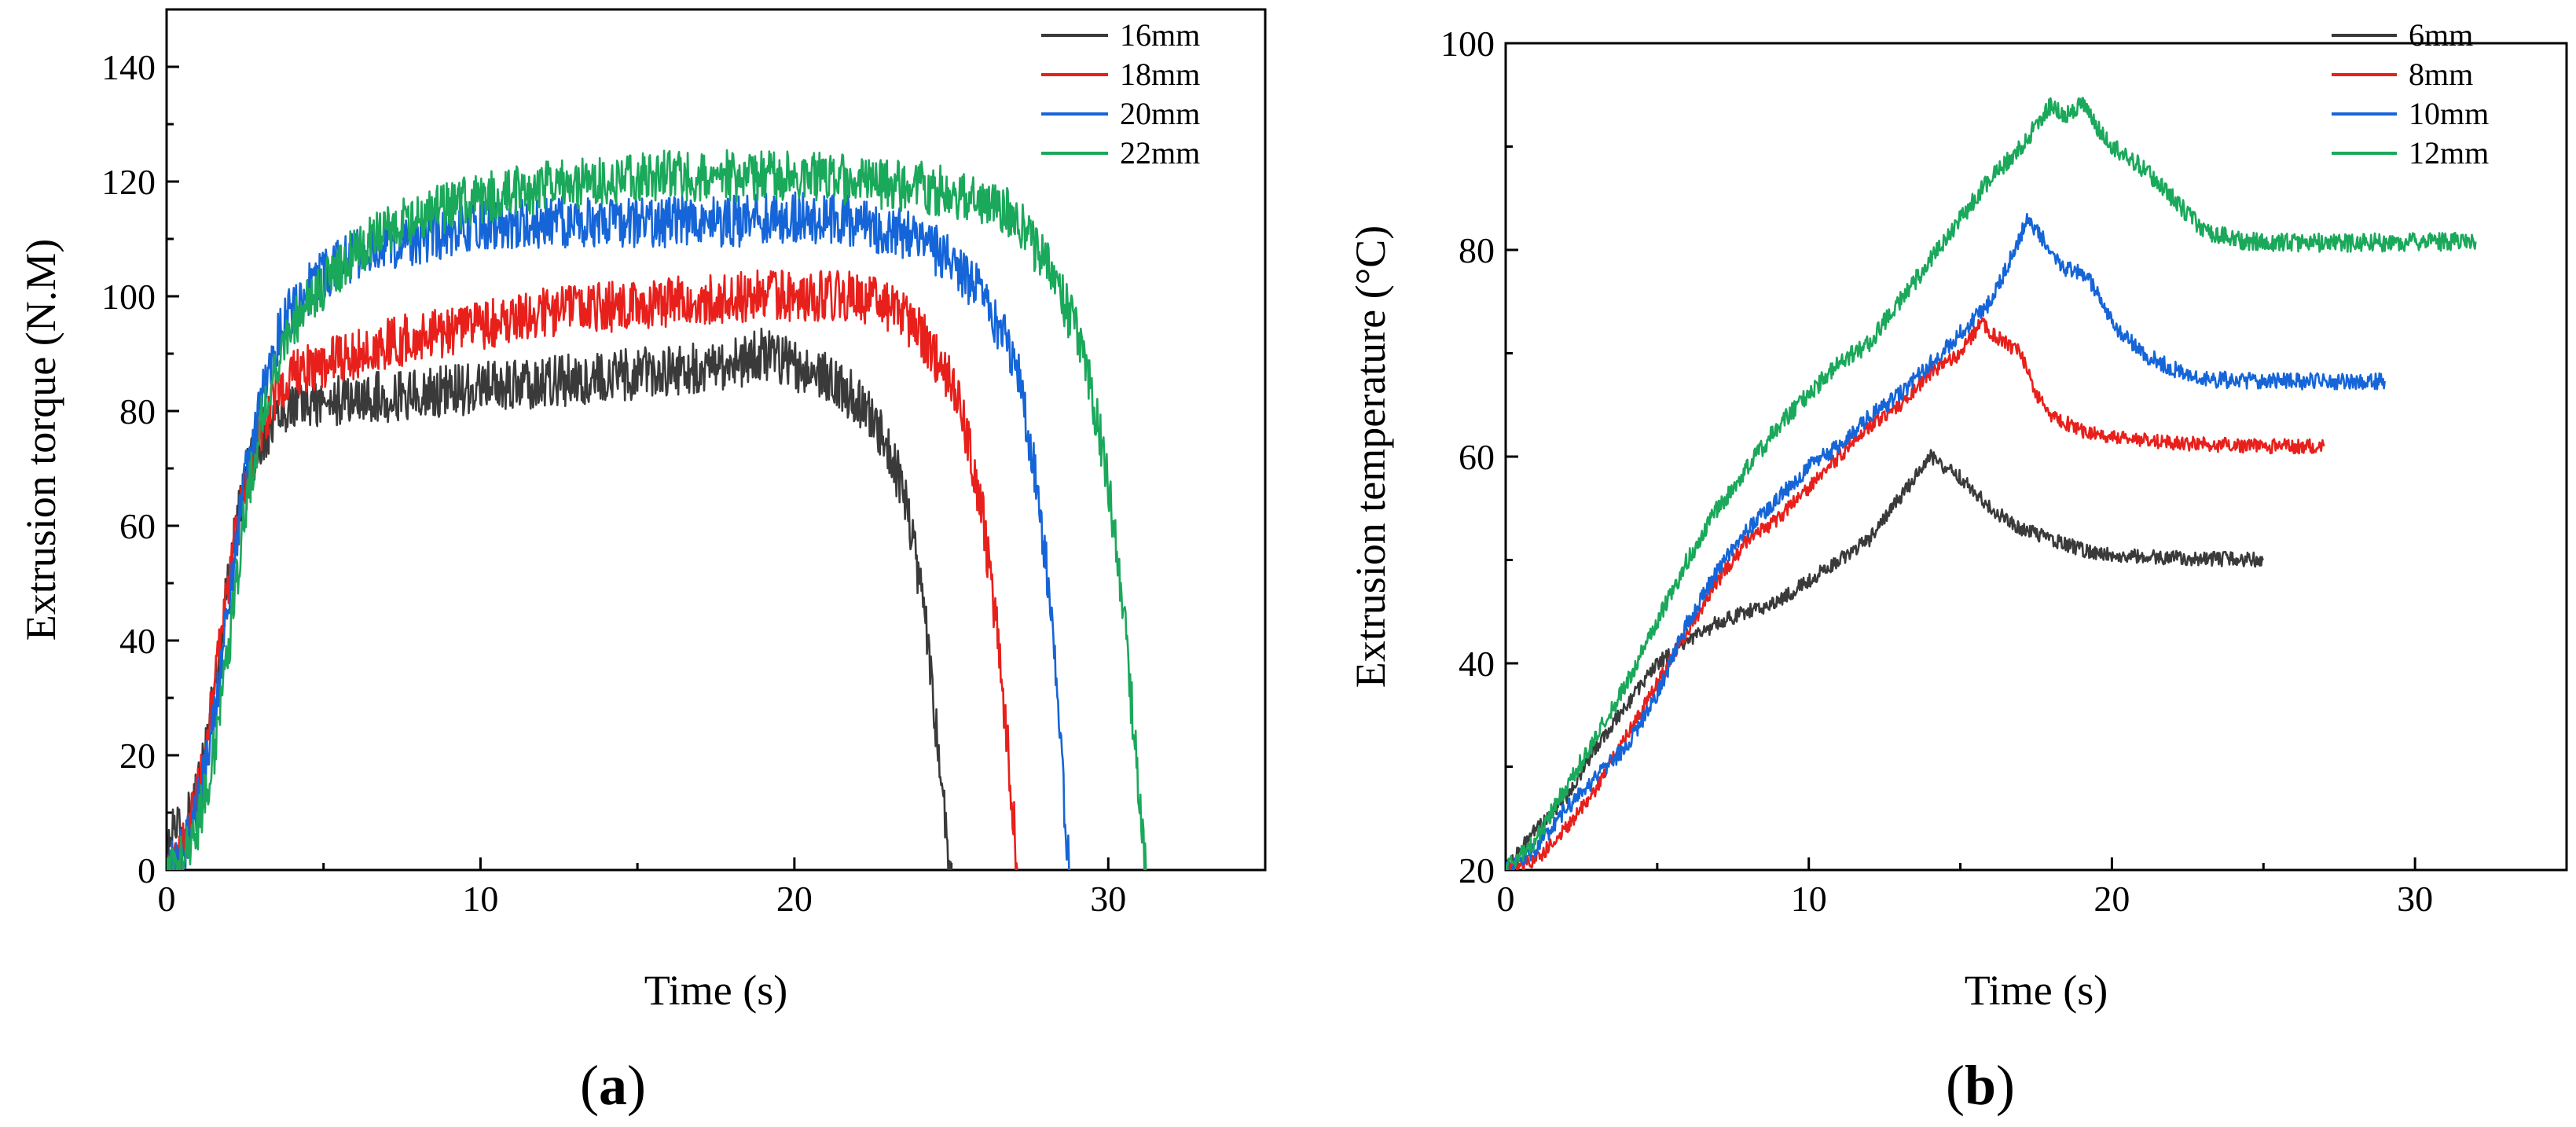 The image size is (2576, 1127). What do you see at coordinates (147, 870) in the screenshot?
I see `y-tick-label: 0` at bounding box center [147, 870].